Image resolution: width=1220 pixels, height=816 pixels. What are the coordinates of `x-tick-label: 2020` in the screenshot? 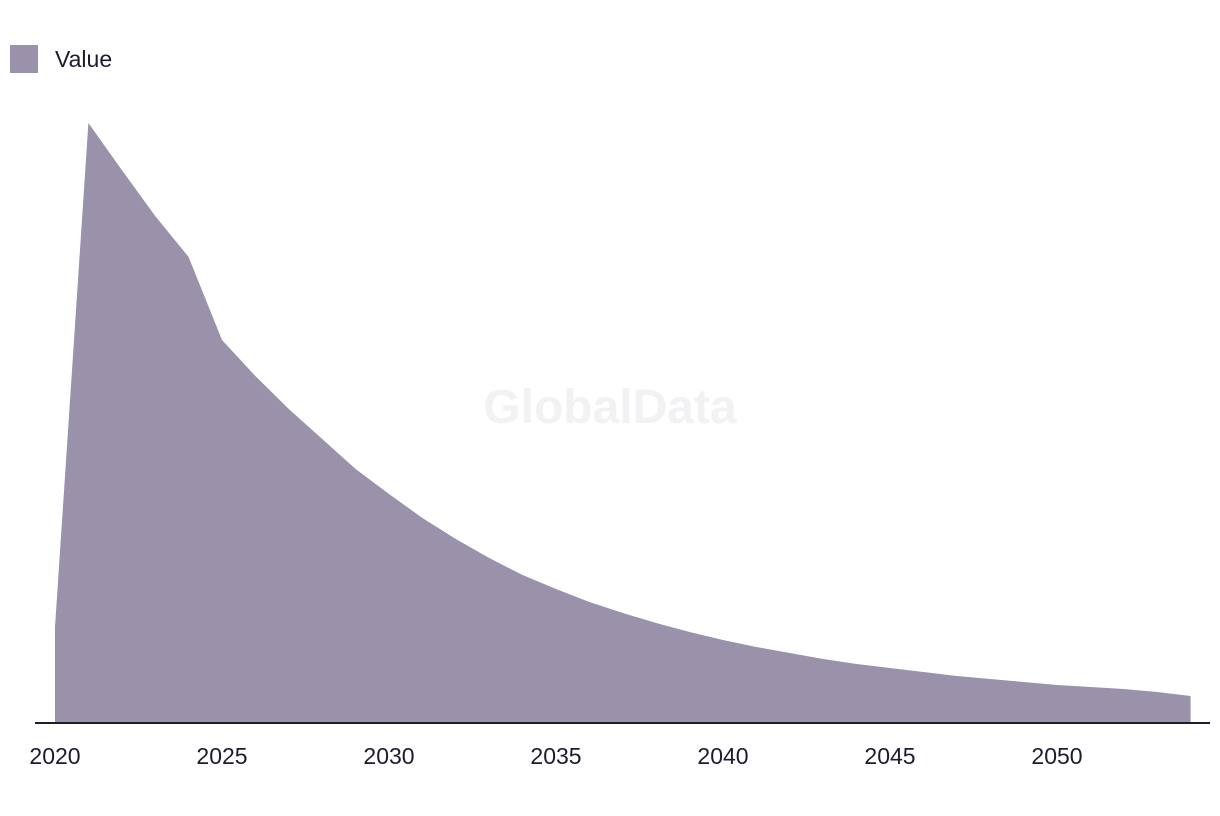 It's located at (54, 756).